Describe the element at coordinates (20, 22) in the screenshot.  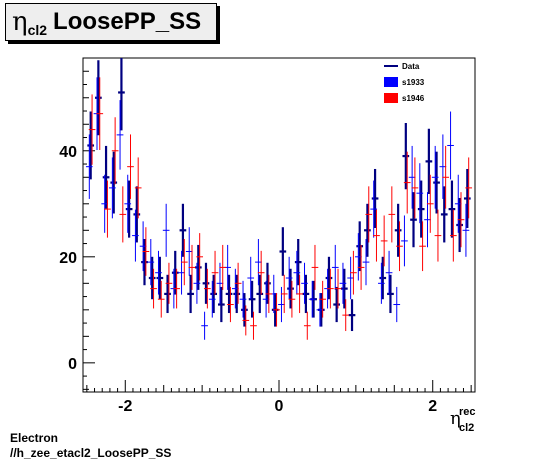
I see `title-symbol: η` at that location.